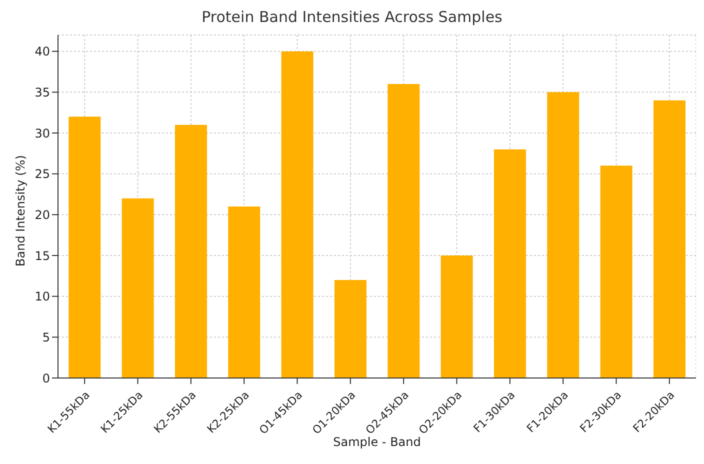 The height and width of the screenshot is (464, 704). I want to click on y-tick-label: 30, so click(42, 133).